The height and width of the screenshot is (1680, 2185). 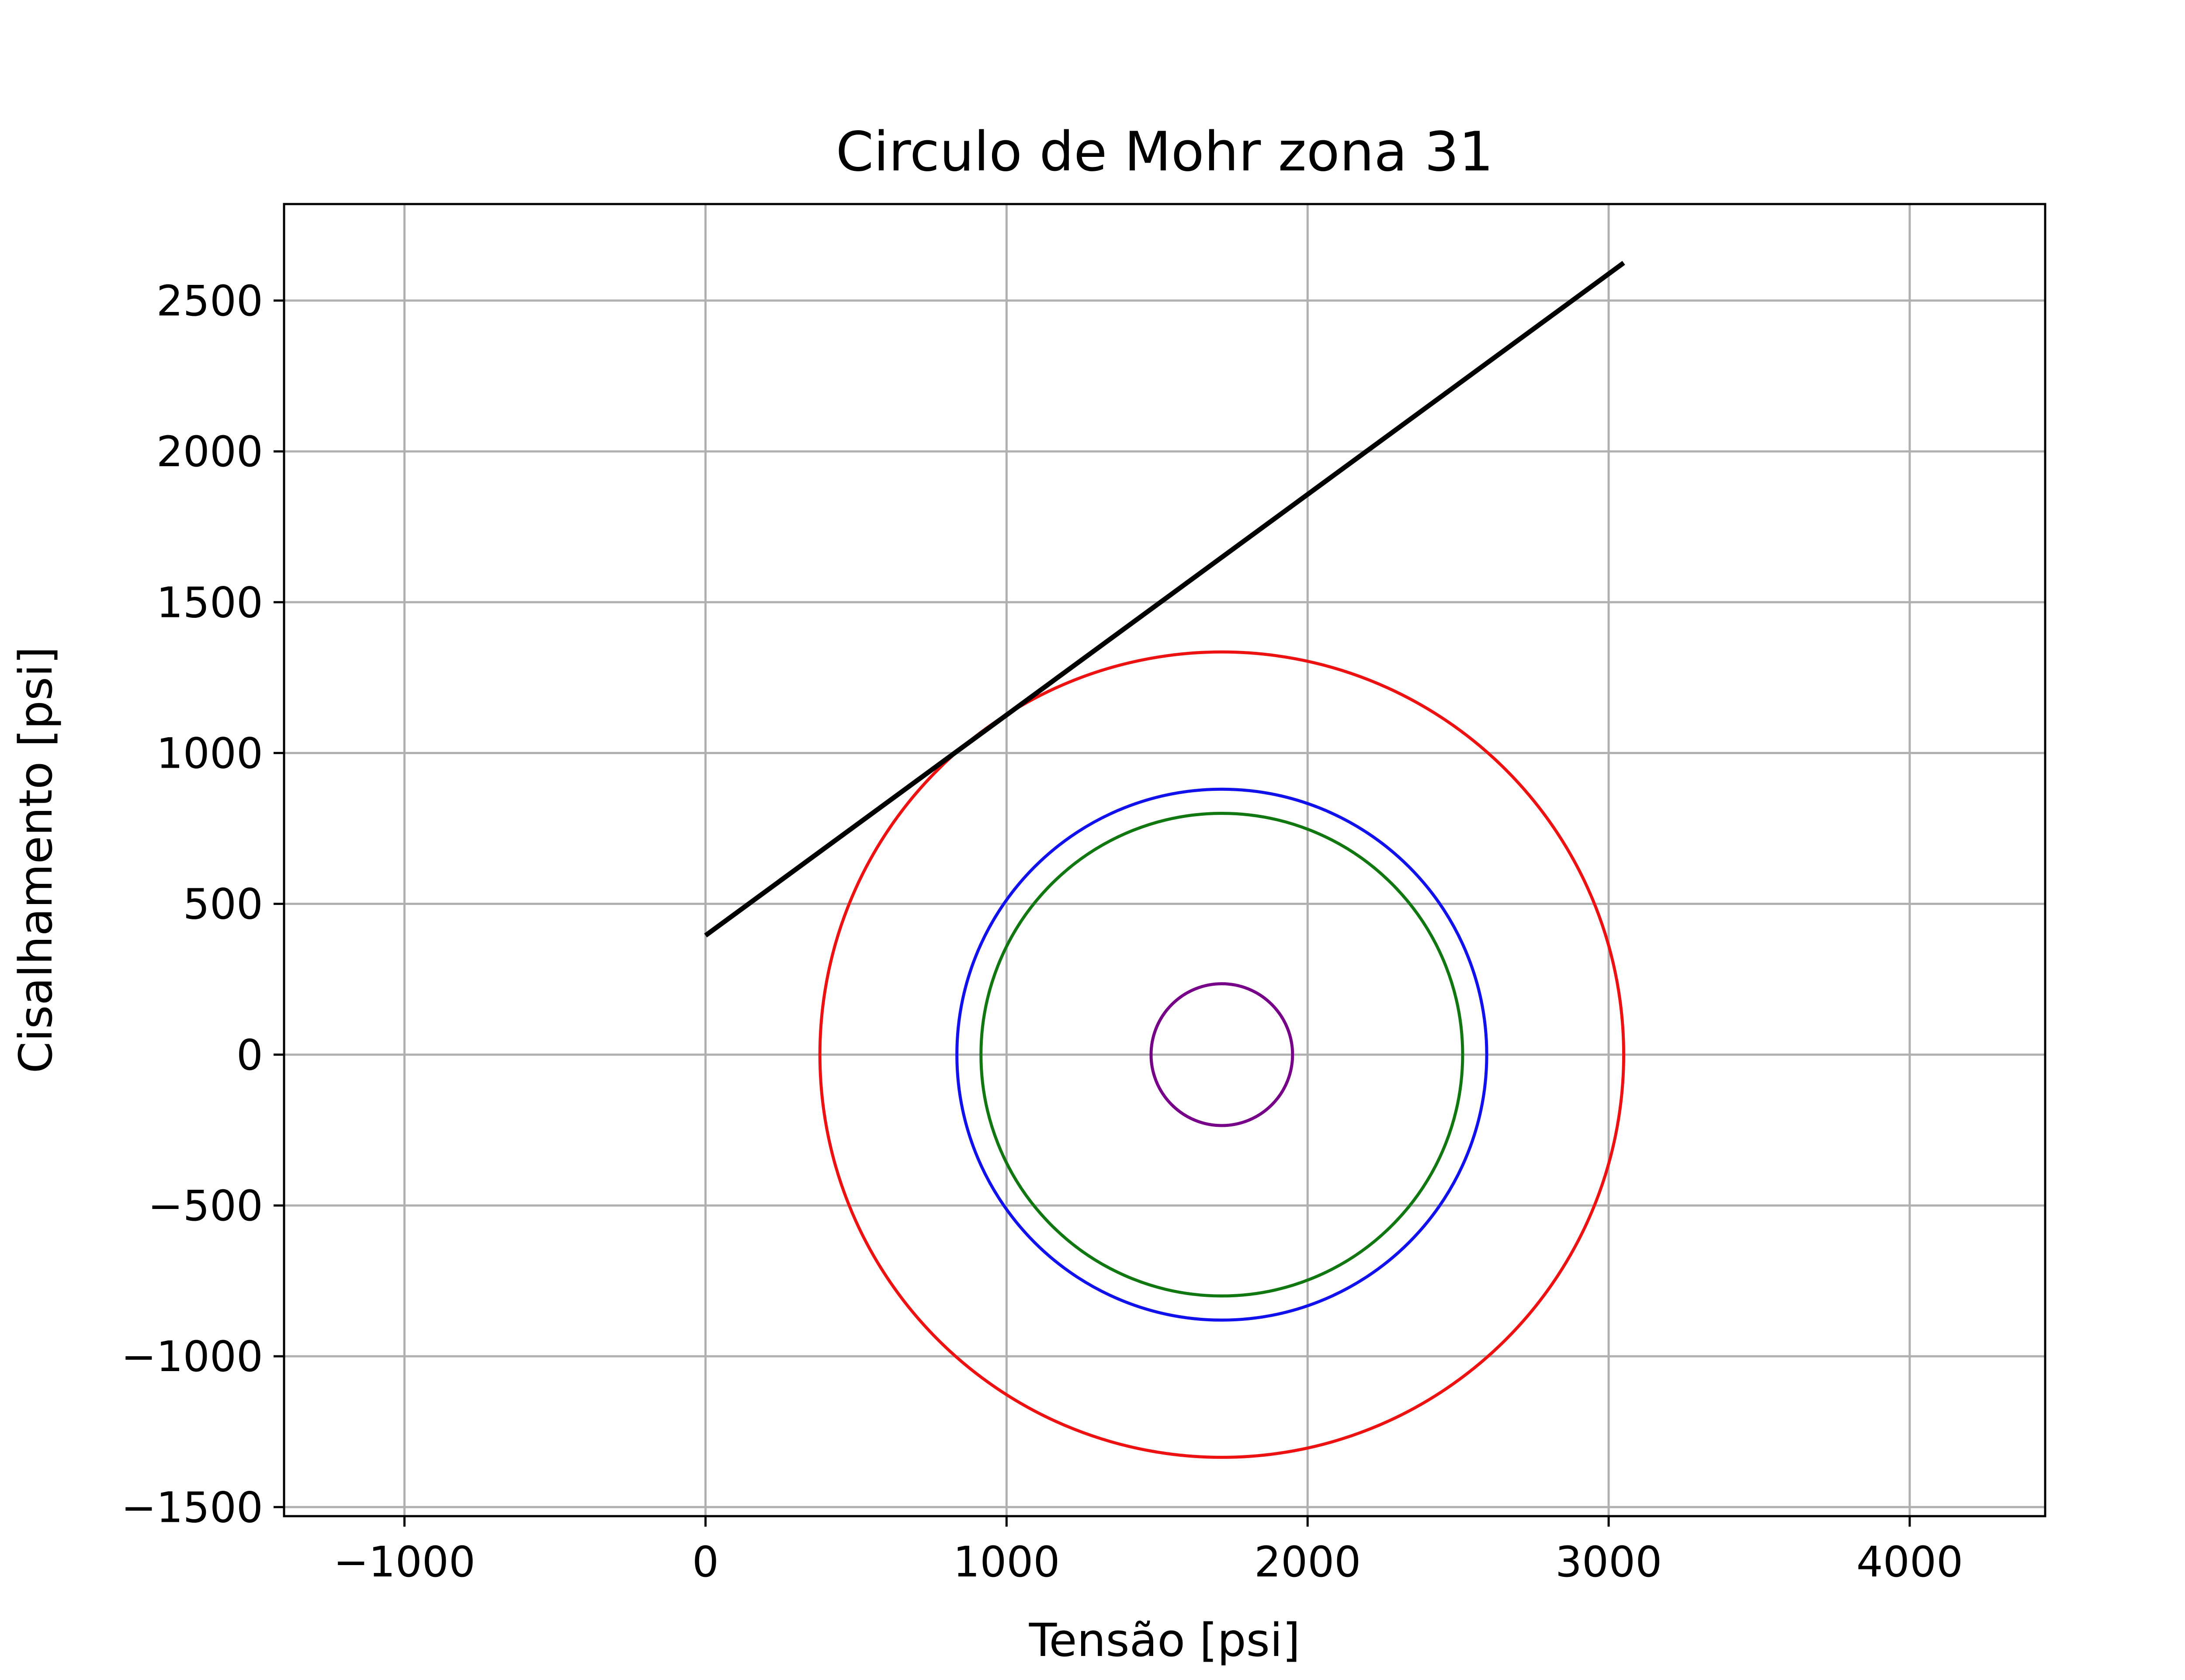 I want to click on y-axis-label: Cisalhamento [psi], so click(x=36, y=860).